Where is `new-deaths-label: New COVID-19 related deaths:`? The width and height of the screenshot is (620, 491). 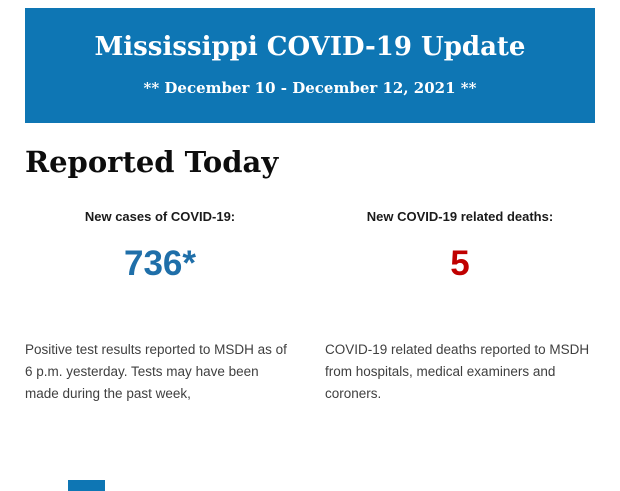 new-deaths-label: New COVID-19 related deaths: is located at coordinates (460, 216).